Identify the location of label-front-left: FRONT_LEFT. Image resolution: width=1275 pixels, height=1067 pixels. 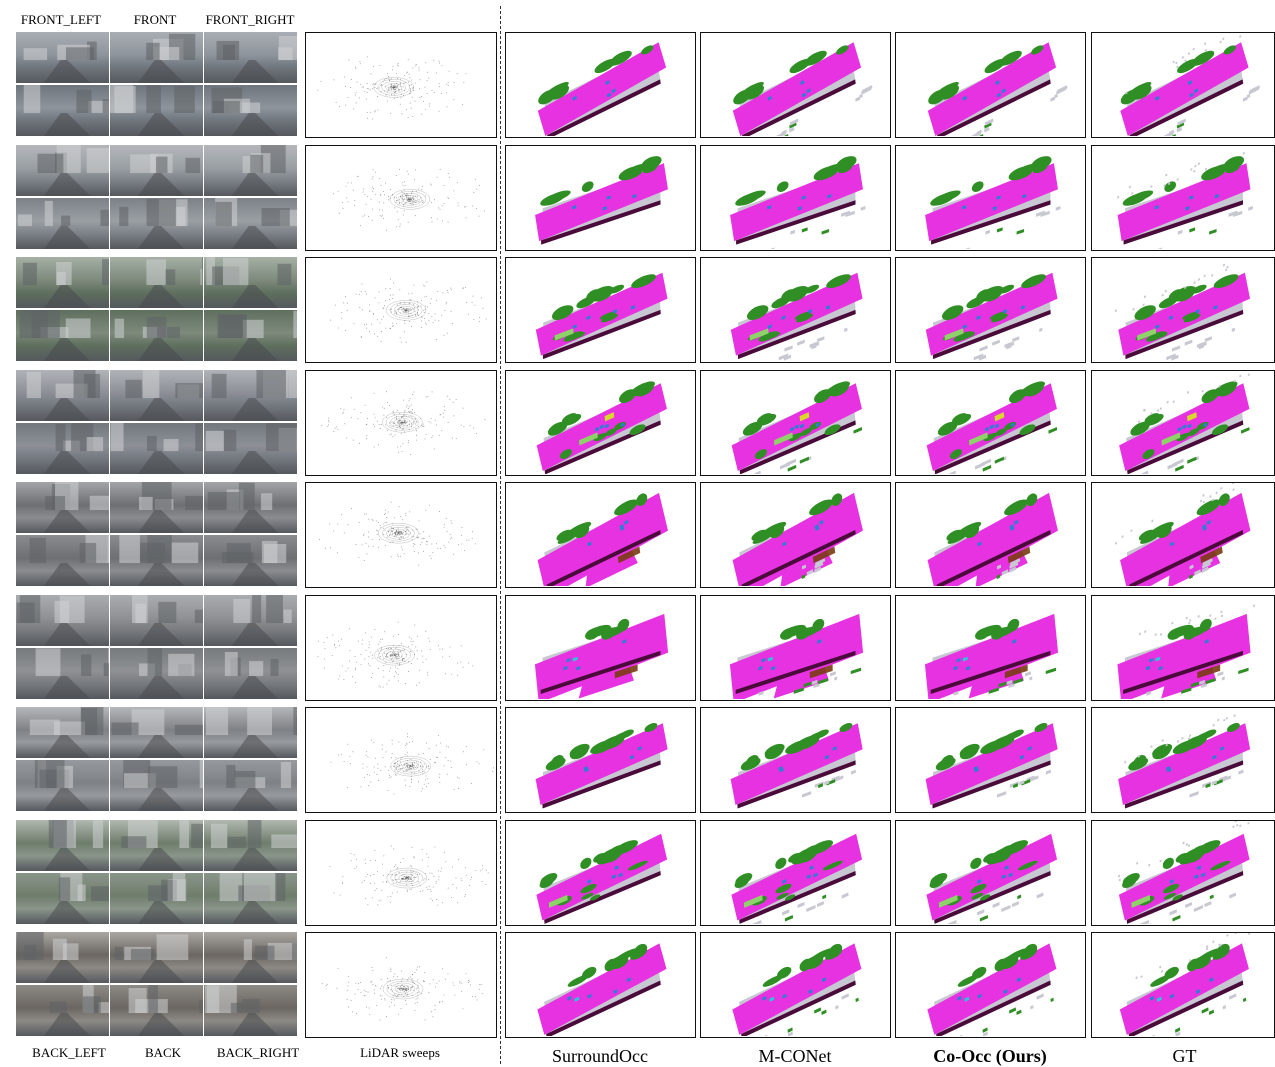
(61, 19).